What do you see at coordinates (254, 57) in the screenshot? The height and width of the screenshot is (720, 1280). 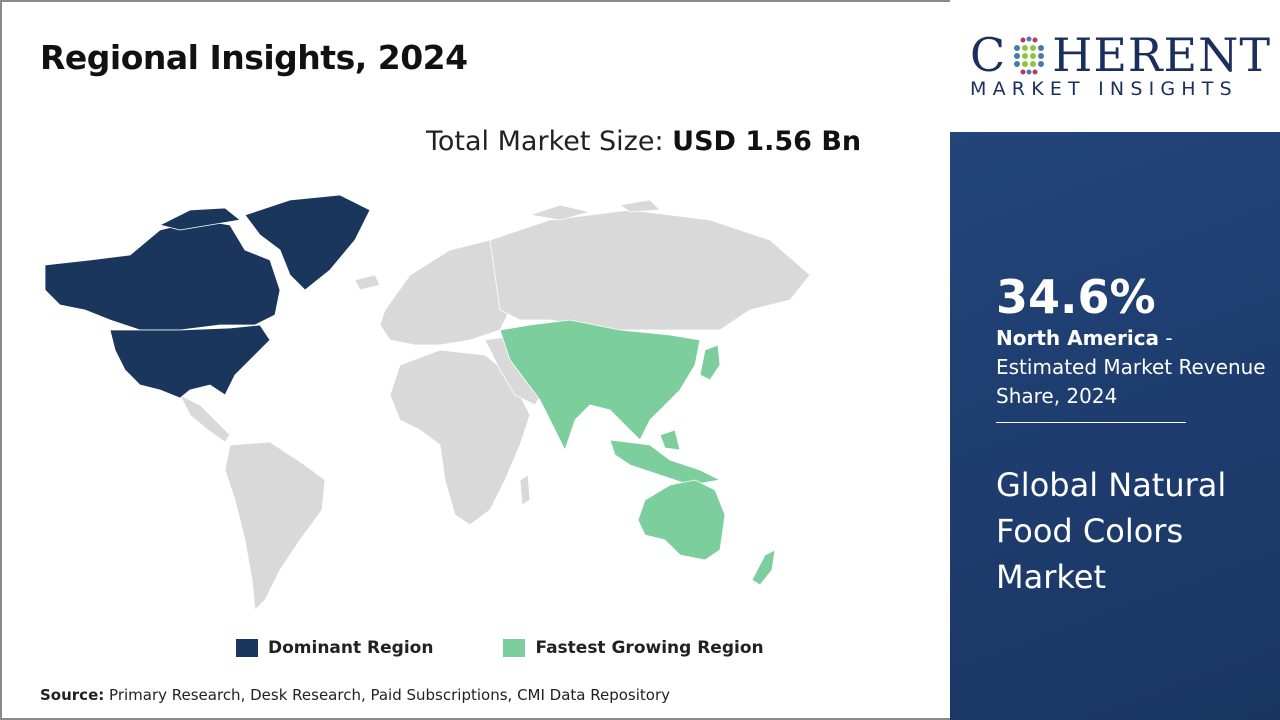 I see `page-title: Regional Insights, 2024` at bounding box center [254, 57].